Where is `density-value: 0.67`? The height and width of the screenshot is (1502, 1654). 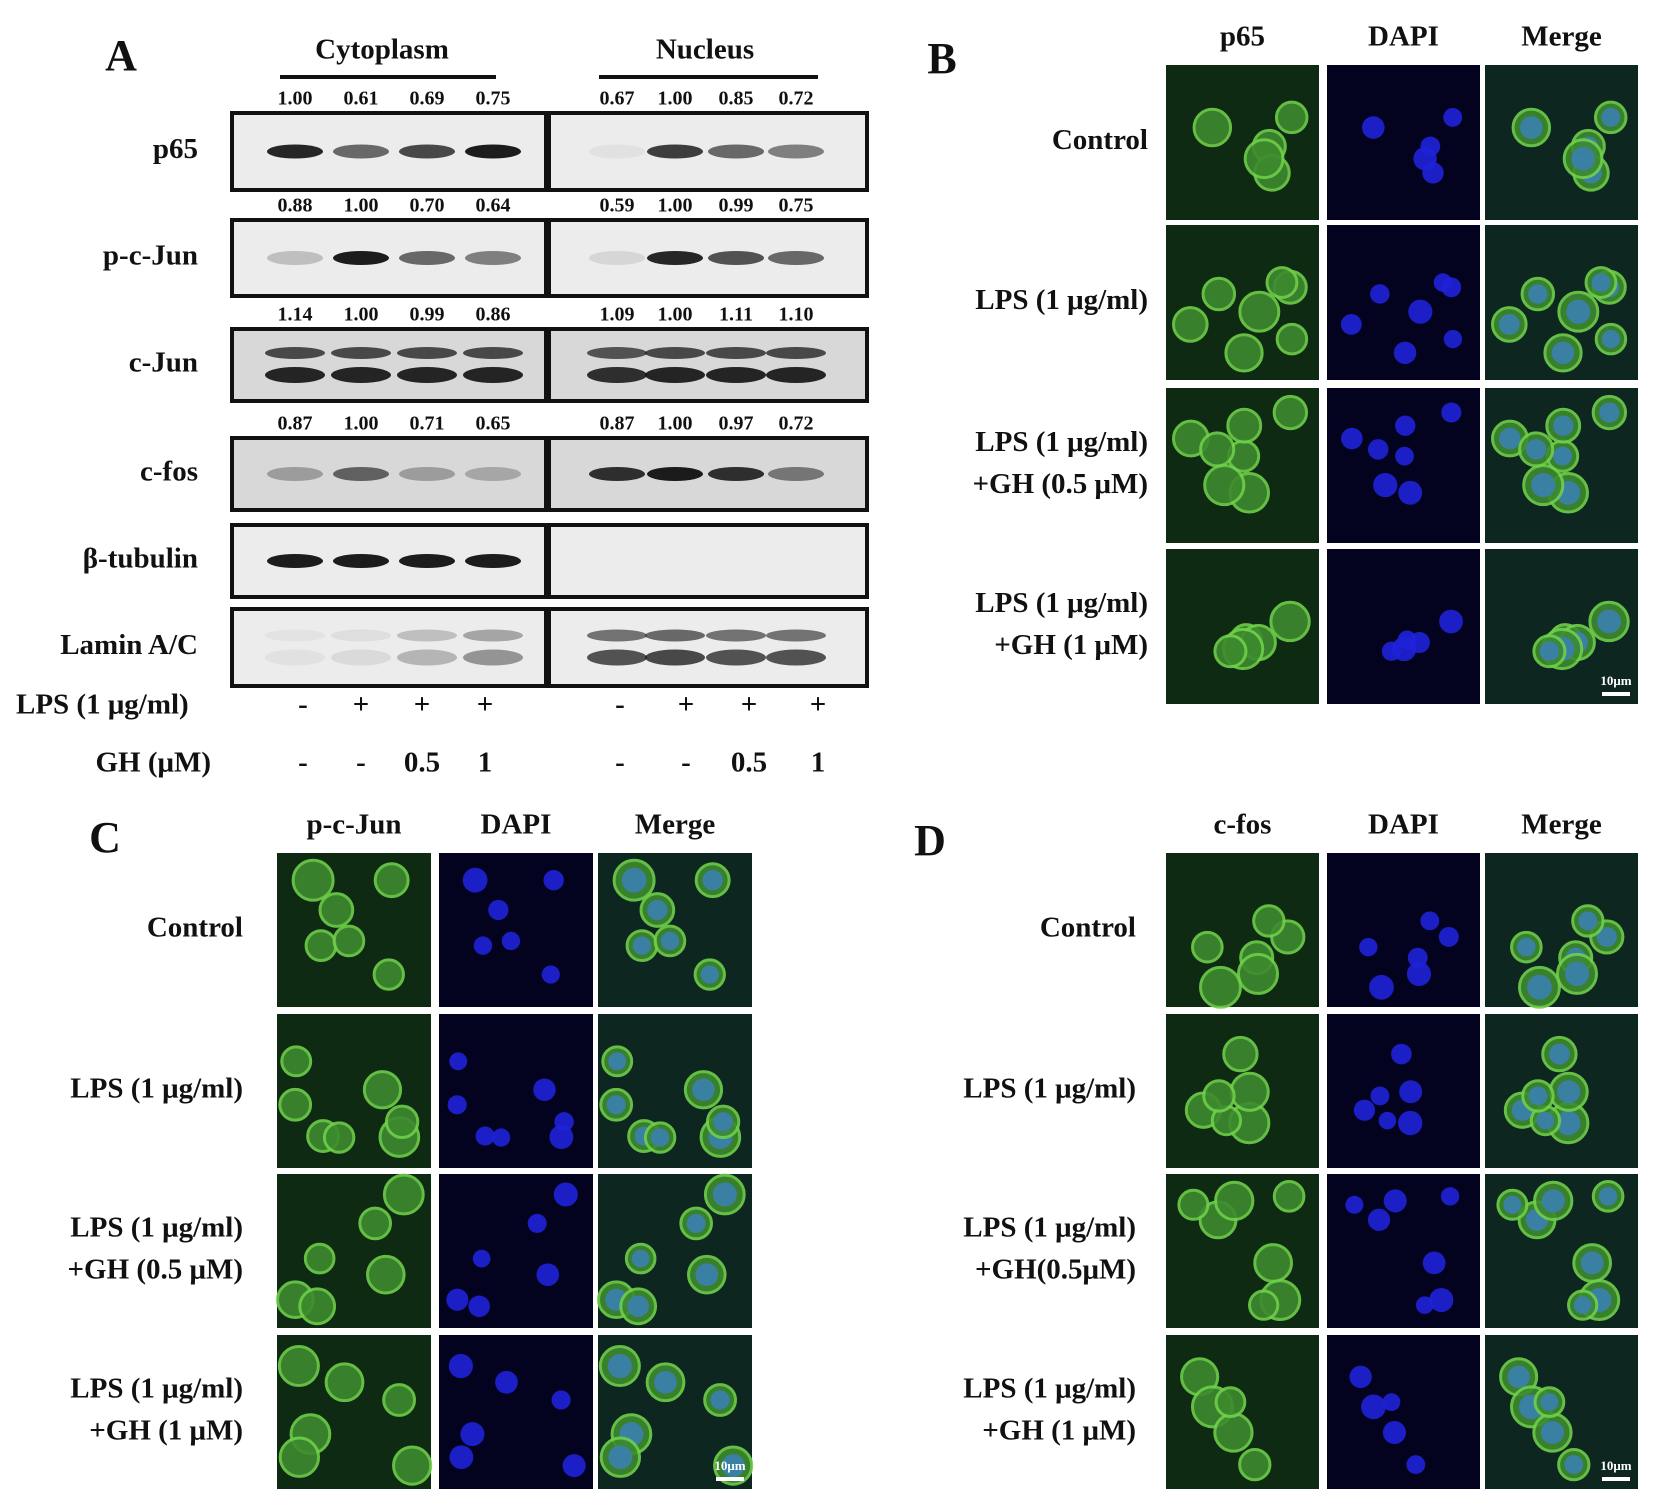
density-value: 0.67 is located at coordinates (617, 99).